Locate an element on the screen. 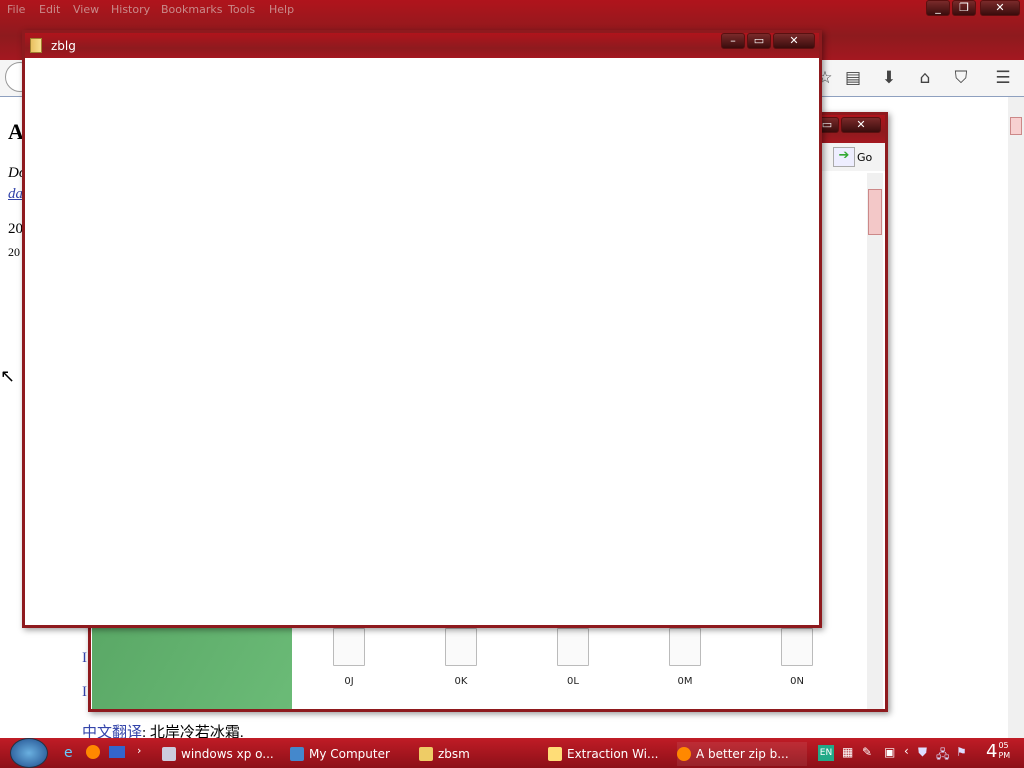 This screenshot has height=768, width=1024. explorer-scroll-thumb is located at coordinates (875, 212).